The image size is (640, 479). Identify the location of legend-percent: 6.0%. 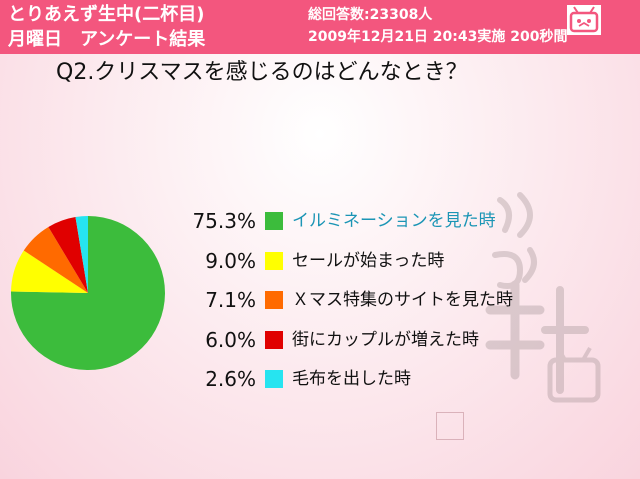
(230, 339).